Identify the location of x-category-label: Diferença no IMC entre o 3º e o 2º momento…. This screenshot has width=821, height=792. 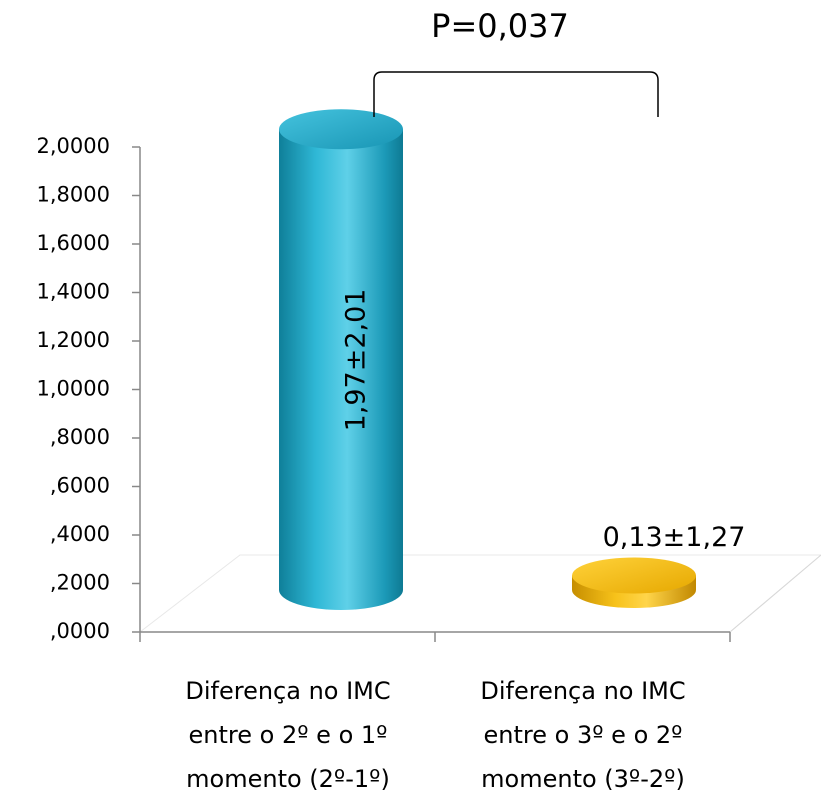
(582, 734).